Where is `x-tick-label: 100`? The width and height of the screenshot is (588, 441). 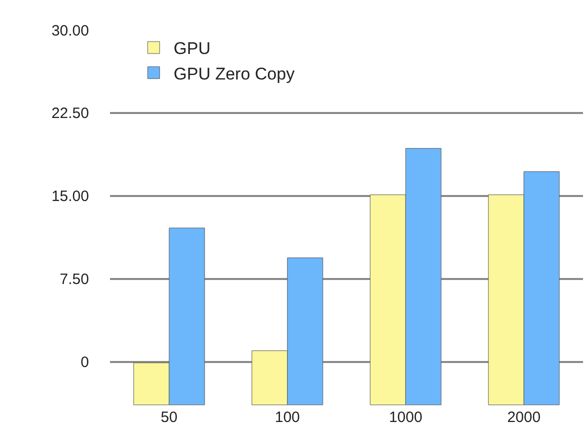 x-tick-label: 100 is located at coordinates (287, 417).